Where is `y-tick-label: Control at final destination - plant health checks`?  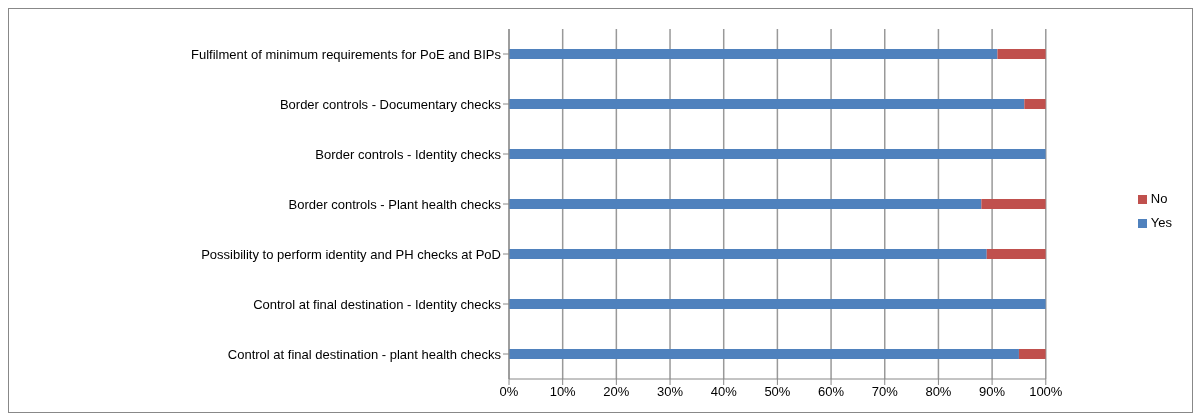 y-tick-label: Control at final destination - plant health checks is located at coordinates (364, 354).